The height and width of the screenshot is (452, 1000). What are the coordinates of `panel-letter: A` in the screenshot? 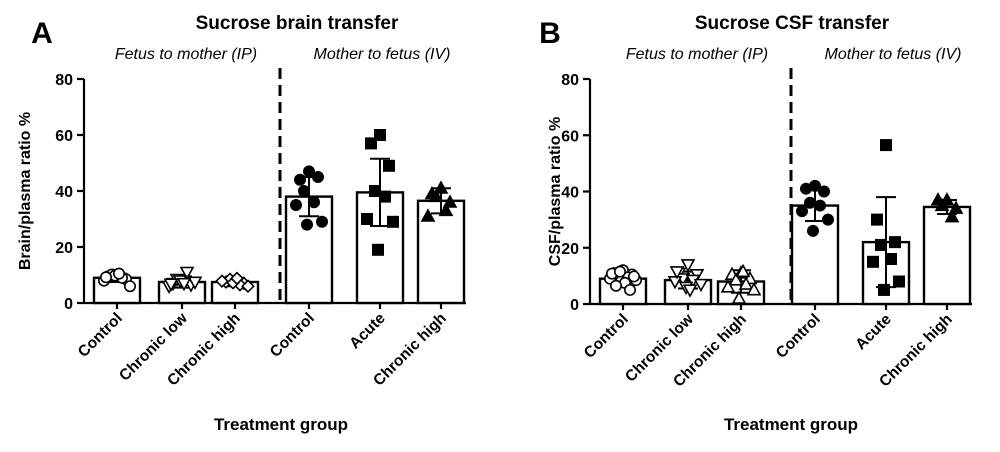 It's located at (42, 33).